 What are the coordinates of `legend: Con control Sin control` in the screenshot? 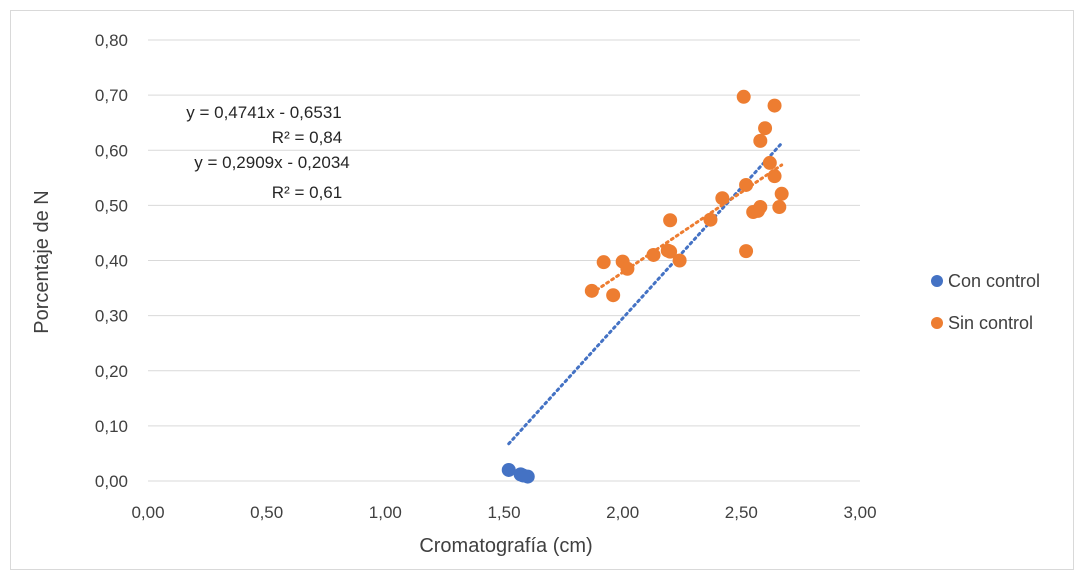 It's located at (985, 302).